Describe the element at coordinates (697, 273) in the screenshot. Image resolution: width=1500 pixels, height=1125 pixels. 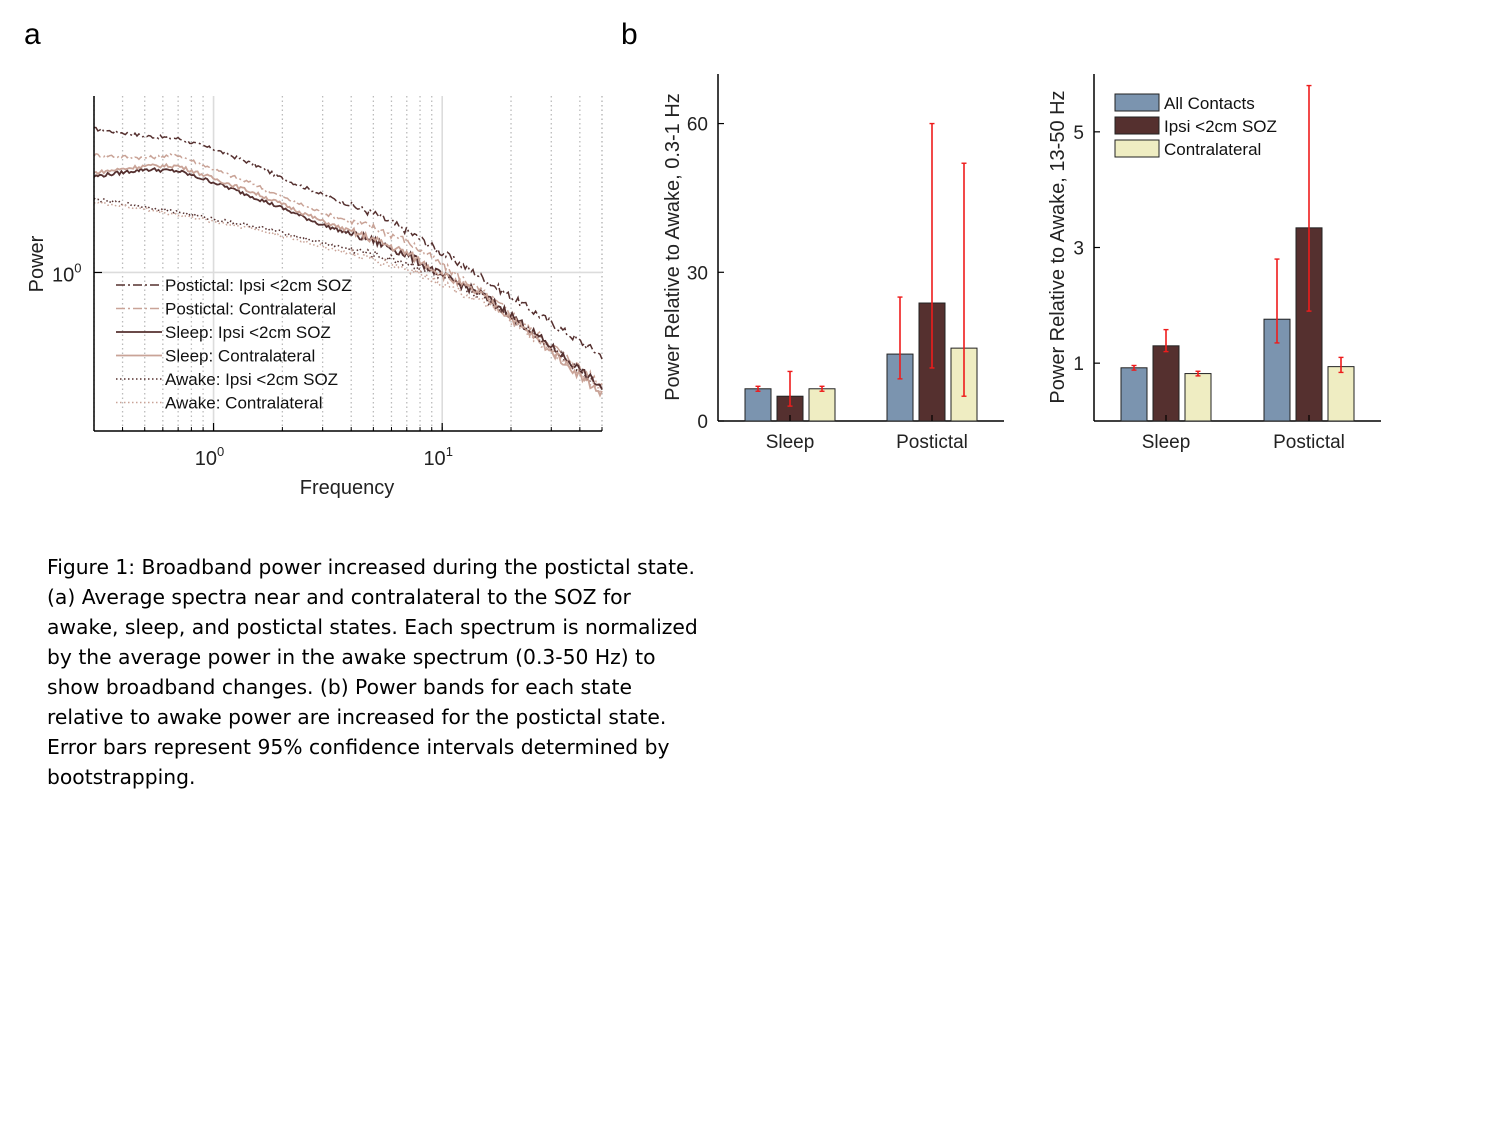
I see `y-tick-label: 30` at that location.